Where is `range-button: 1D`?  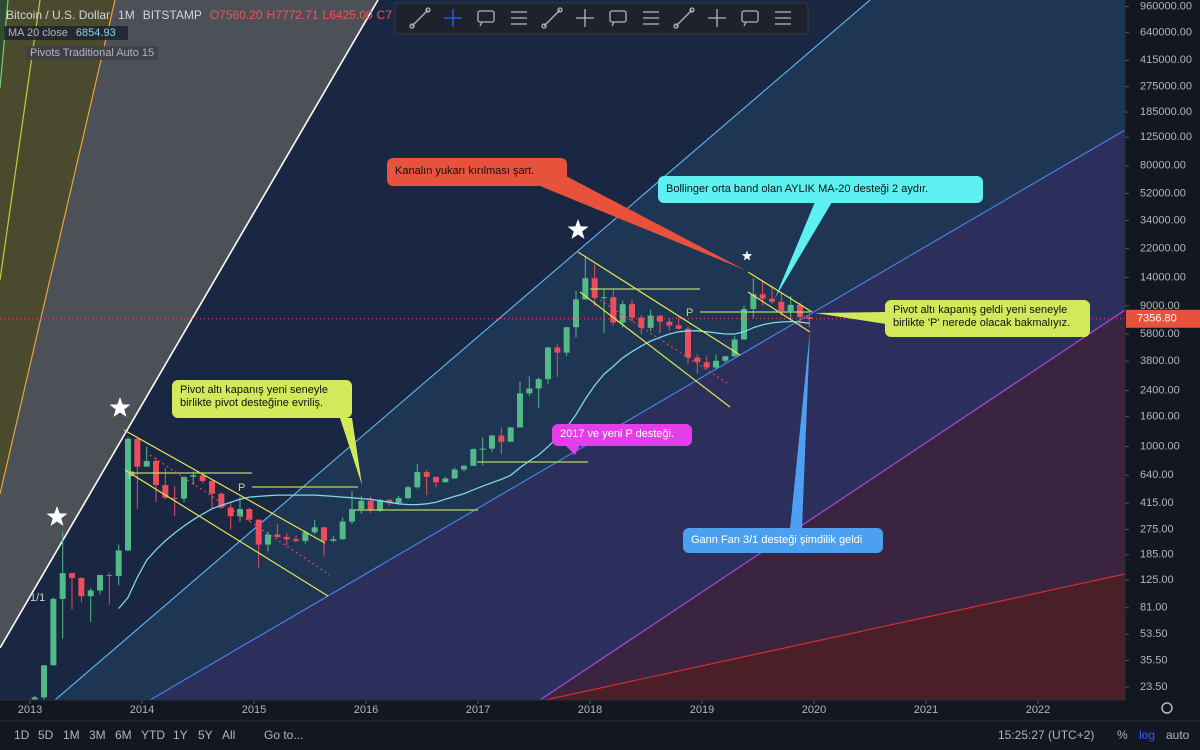 range-button: 1D is located at coordinates (22, 735).